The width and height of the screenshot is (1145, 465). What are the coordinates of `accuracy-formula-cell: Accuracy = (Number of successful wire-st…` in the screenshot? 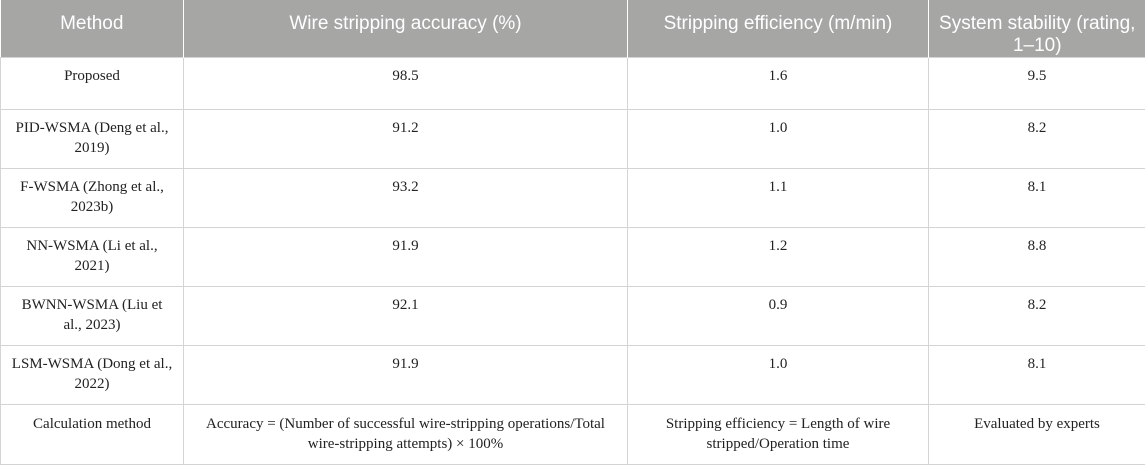 It's located at (405, 434).